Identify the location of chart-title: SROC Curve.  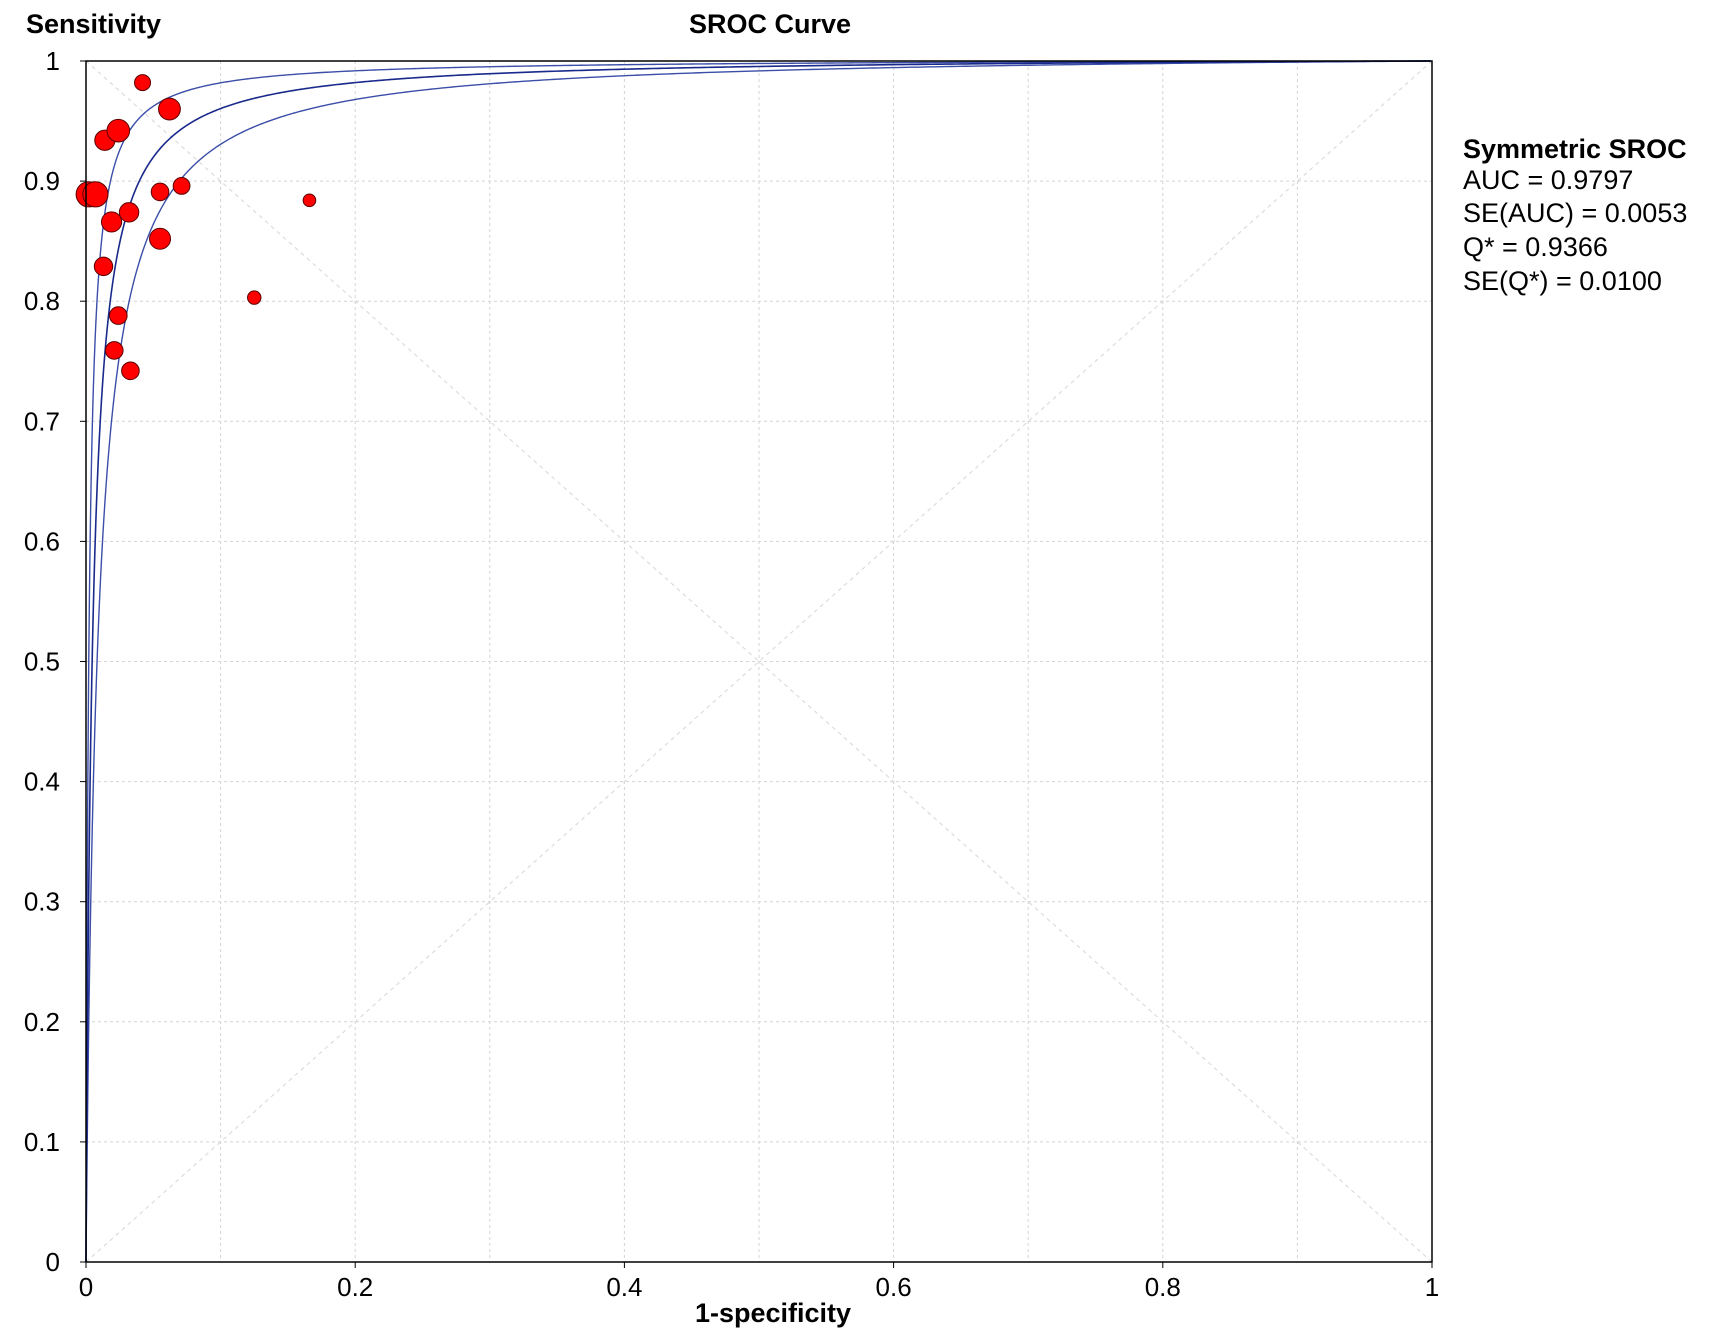
(770, 24).